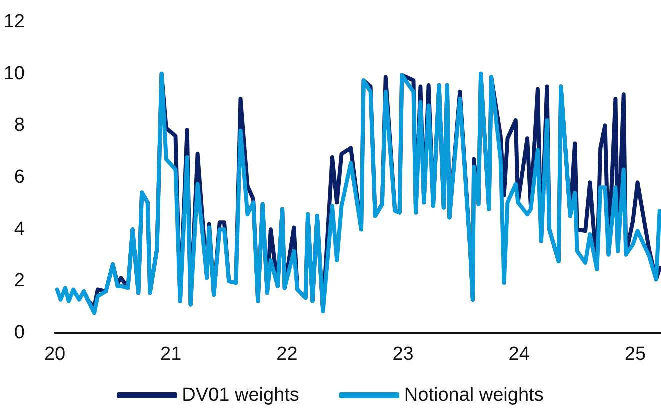  Describe the element at coordinates (519, 354) in the screenshot. I see `x-tick-label: 24` at that location.